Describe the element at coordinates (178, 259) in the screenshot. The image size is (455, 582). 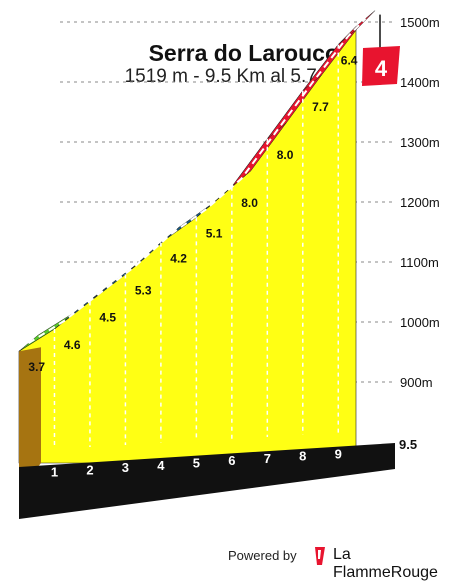
I see `gradient-label: 4.2` at that location.